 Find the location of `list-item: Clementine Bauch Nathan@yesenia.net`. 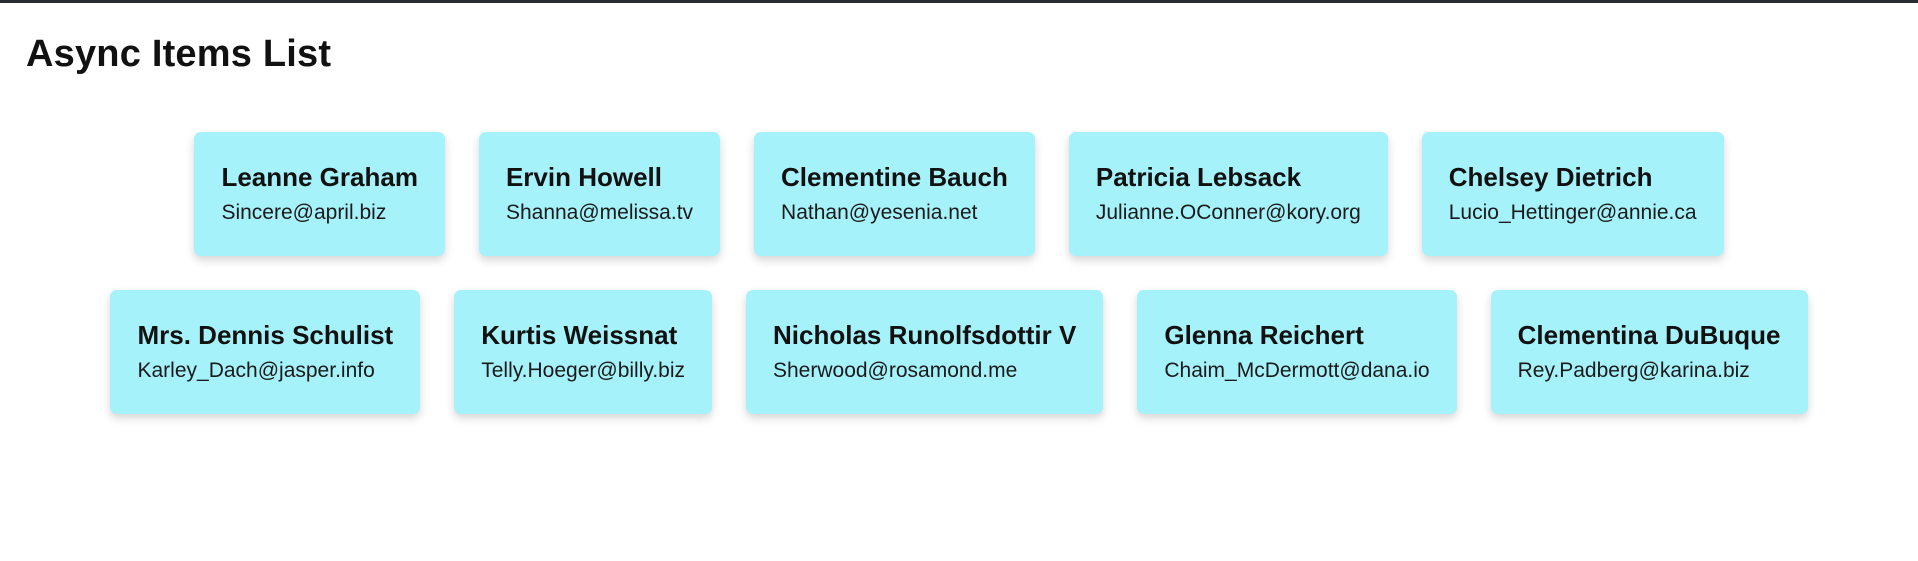

list-item: Clementine Bauch Nathan@yesenia.net is located at coordinates (894, 194).